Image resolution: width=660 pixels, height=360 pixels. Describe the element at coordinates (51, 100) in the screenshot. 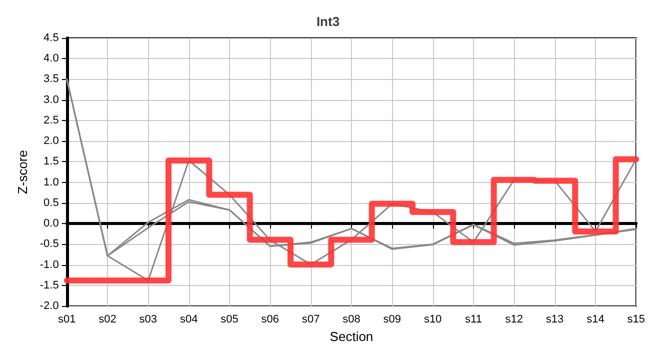

I see `y-tick-label: 3.0` at that location.